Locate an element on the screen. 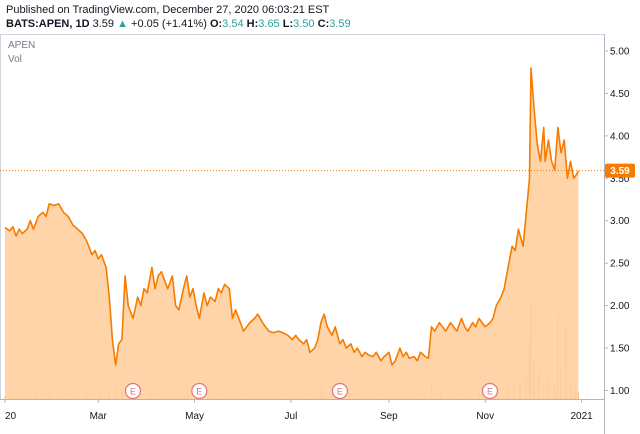  y-tick-label: 2.50 is located at coordinates (620, 264).